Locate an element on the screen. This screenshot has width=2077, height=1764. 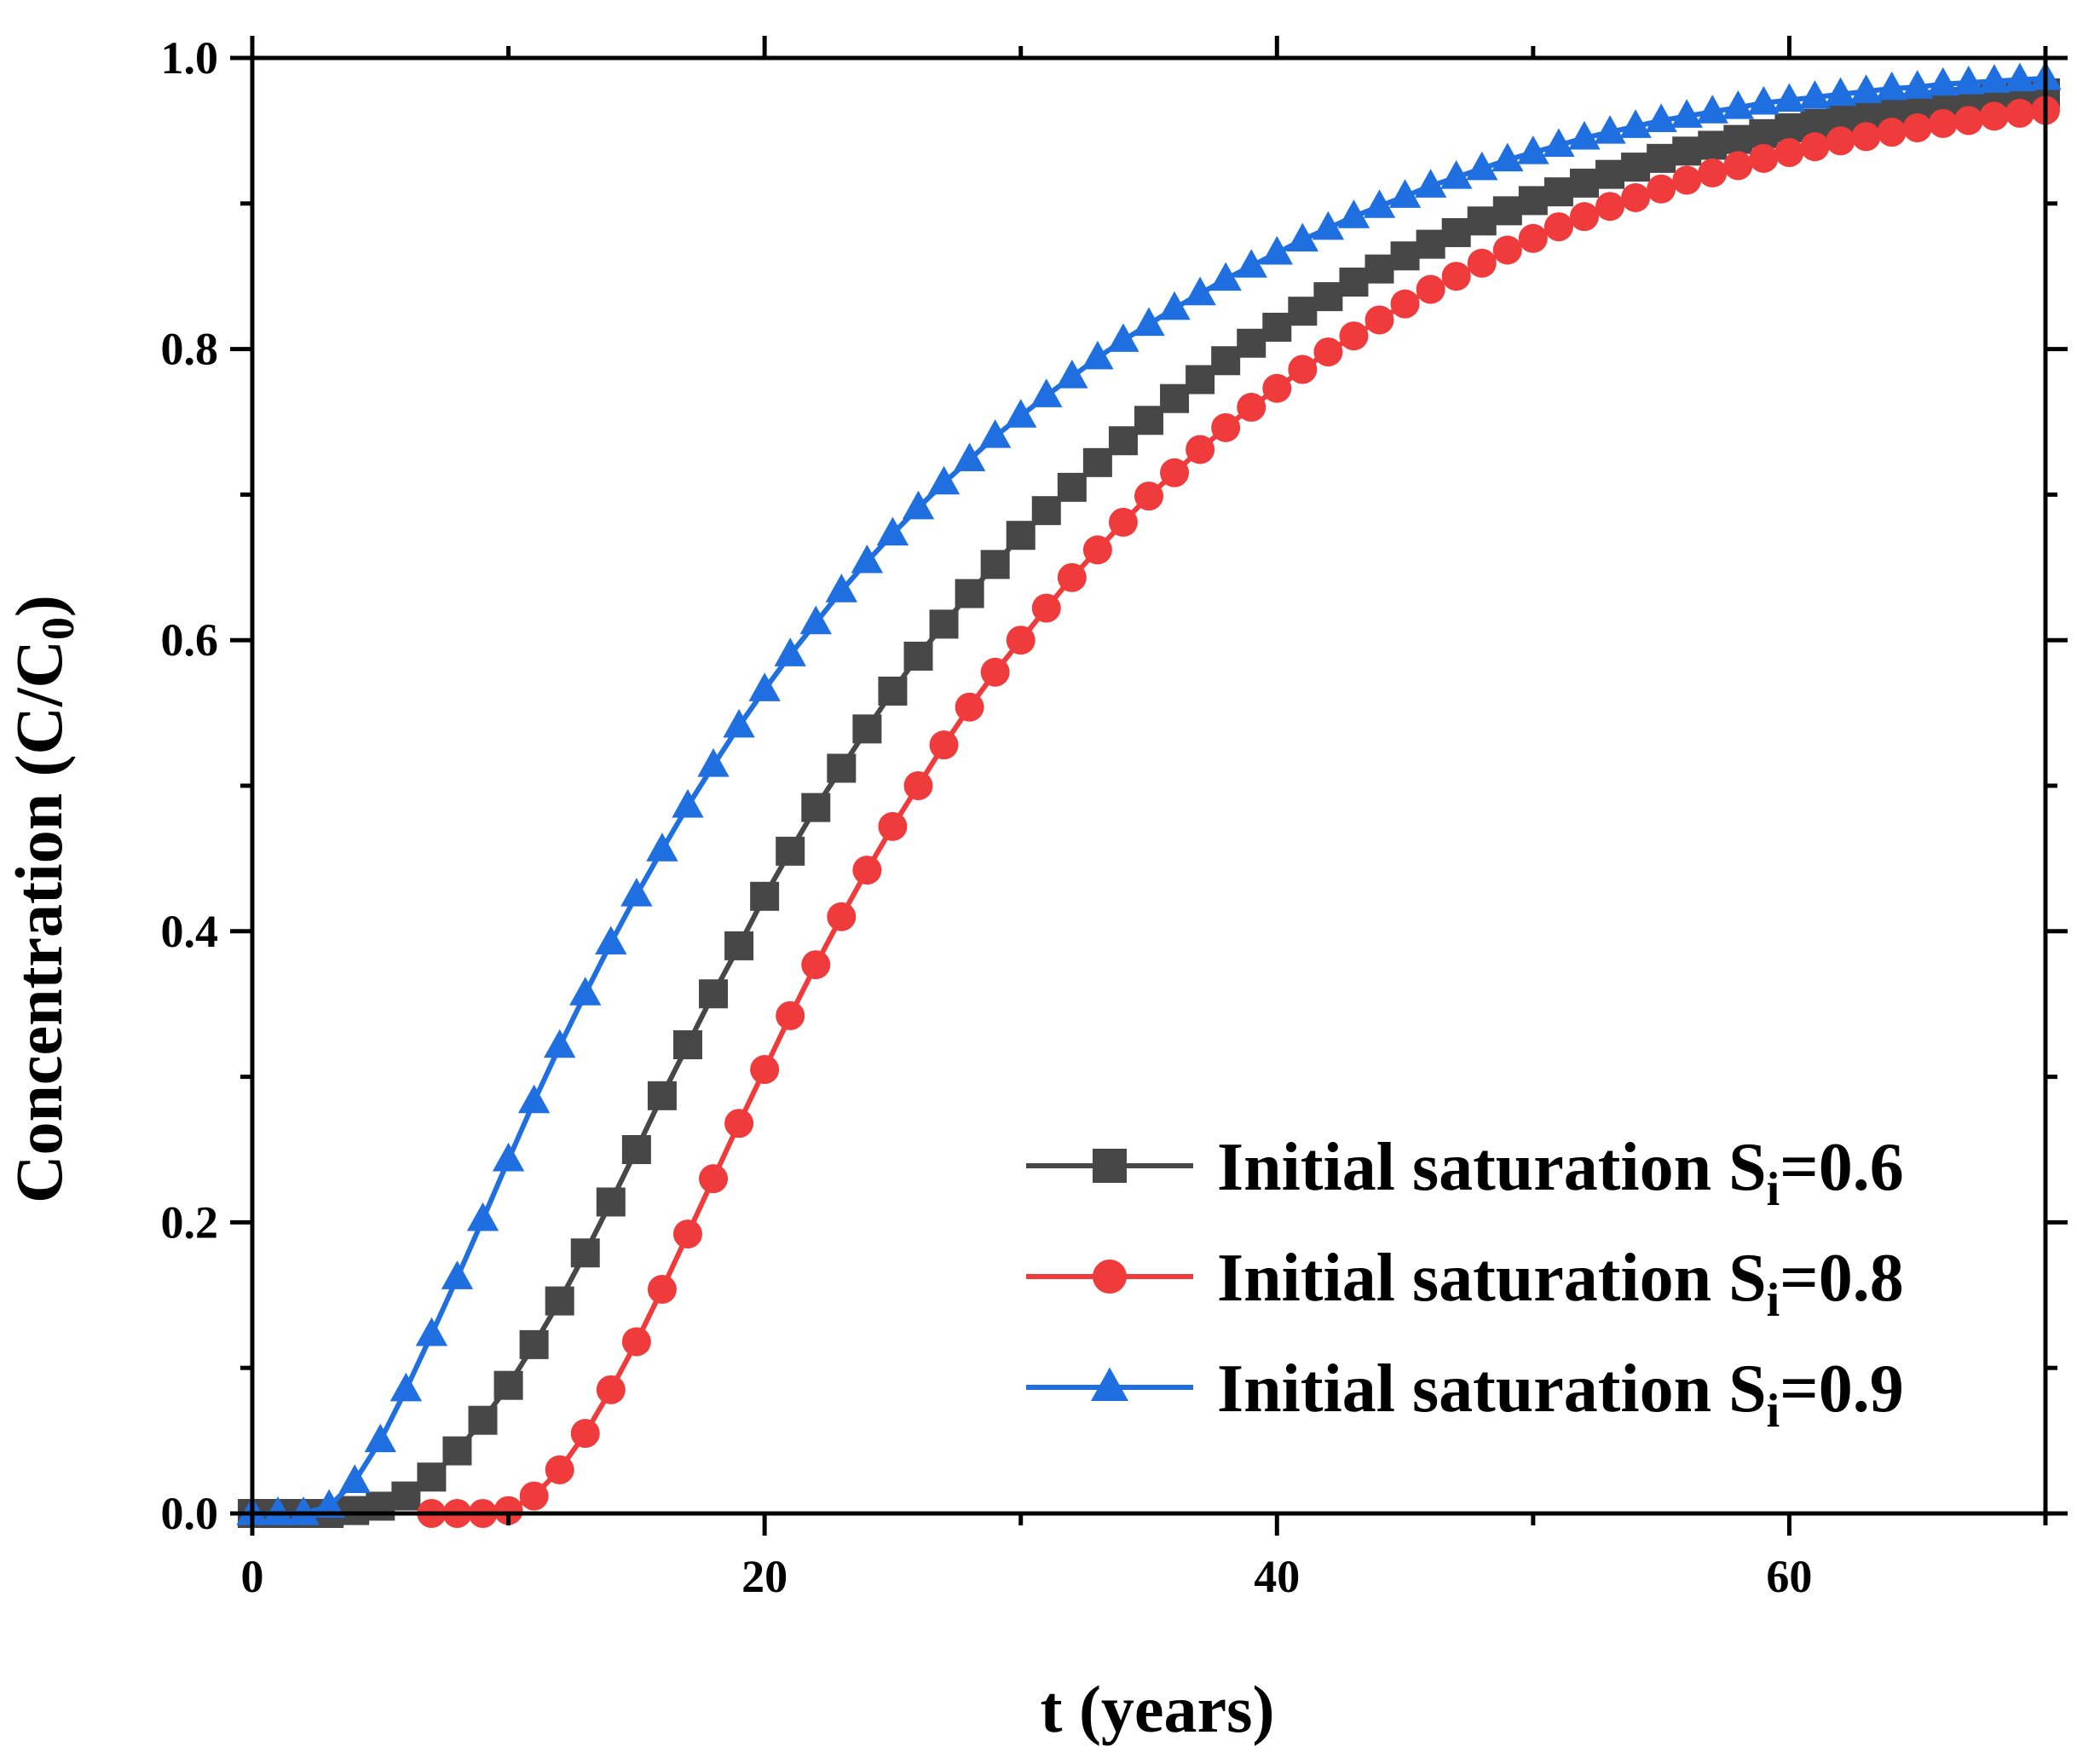
y-tick-label: 1.0 is located at coordinates (190, 58).